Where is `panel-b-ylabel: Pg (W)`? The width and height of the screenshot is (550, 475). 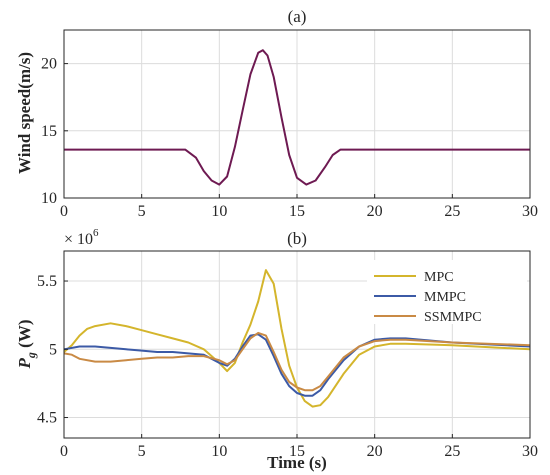 panel-b-ylabel: Pg (W) is located at coordinates (26, 345).